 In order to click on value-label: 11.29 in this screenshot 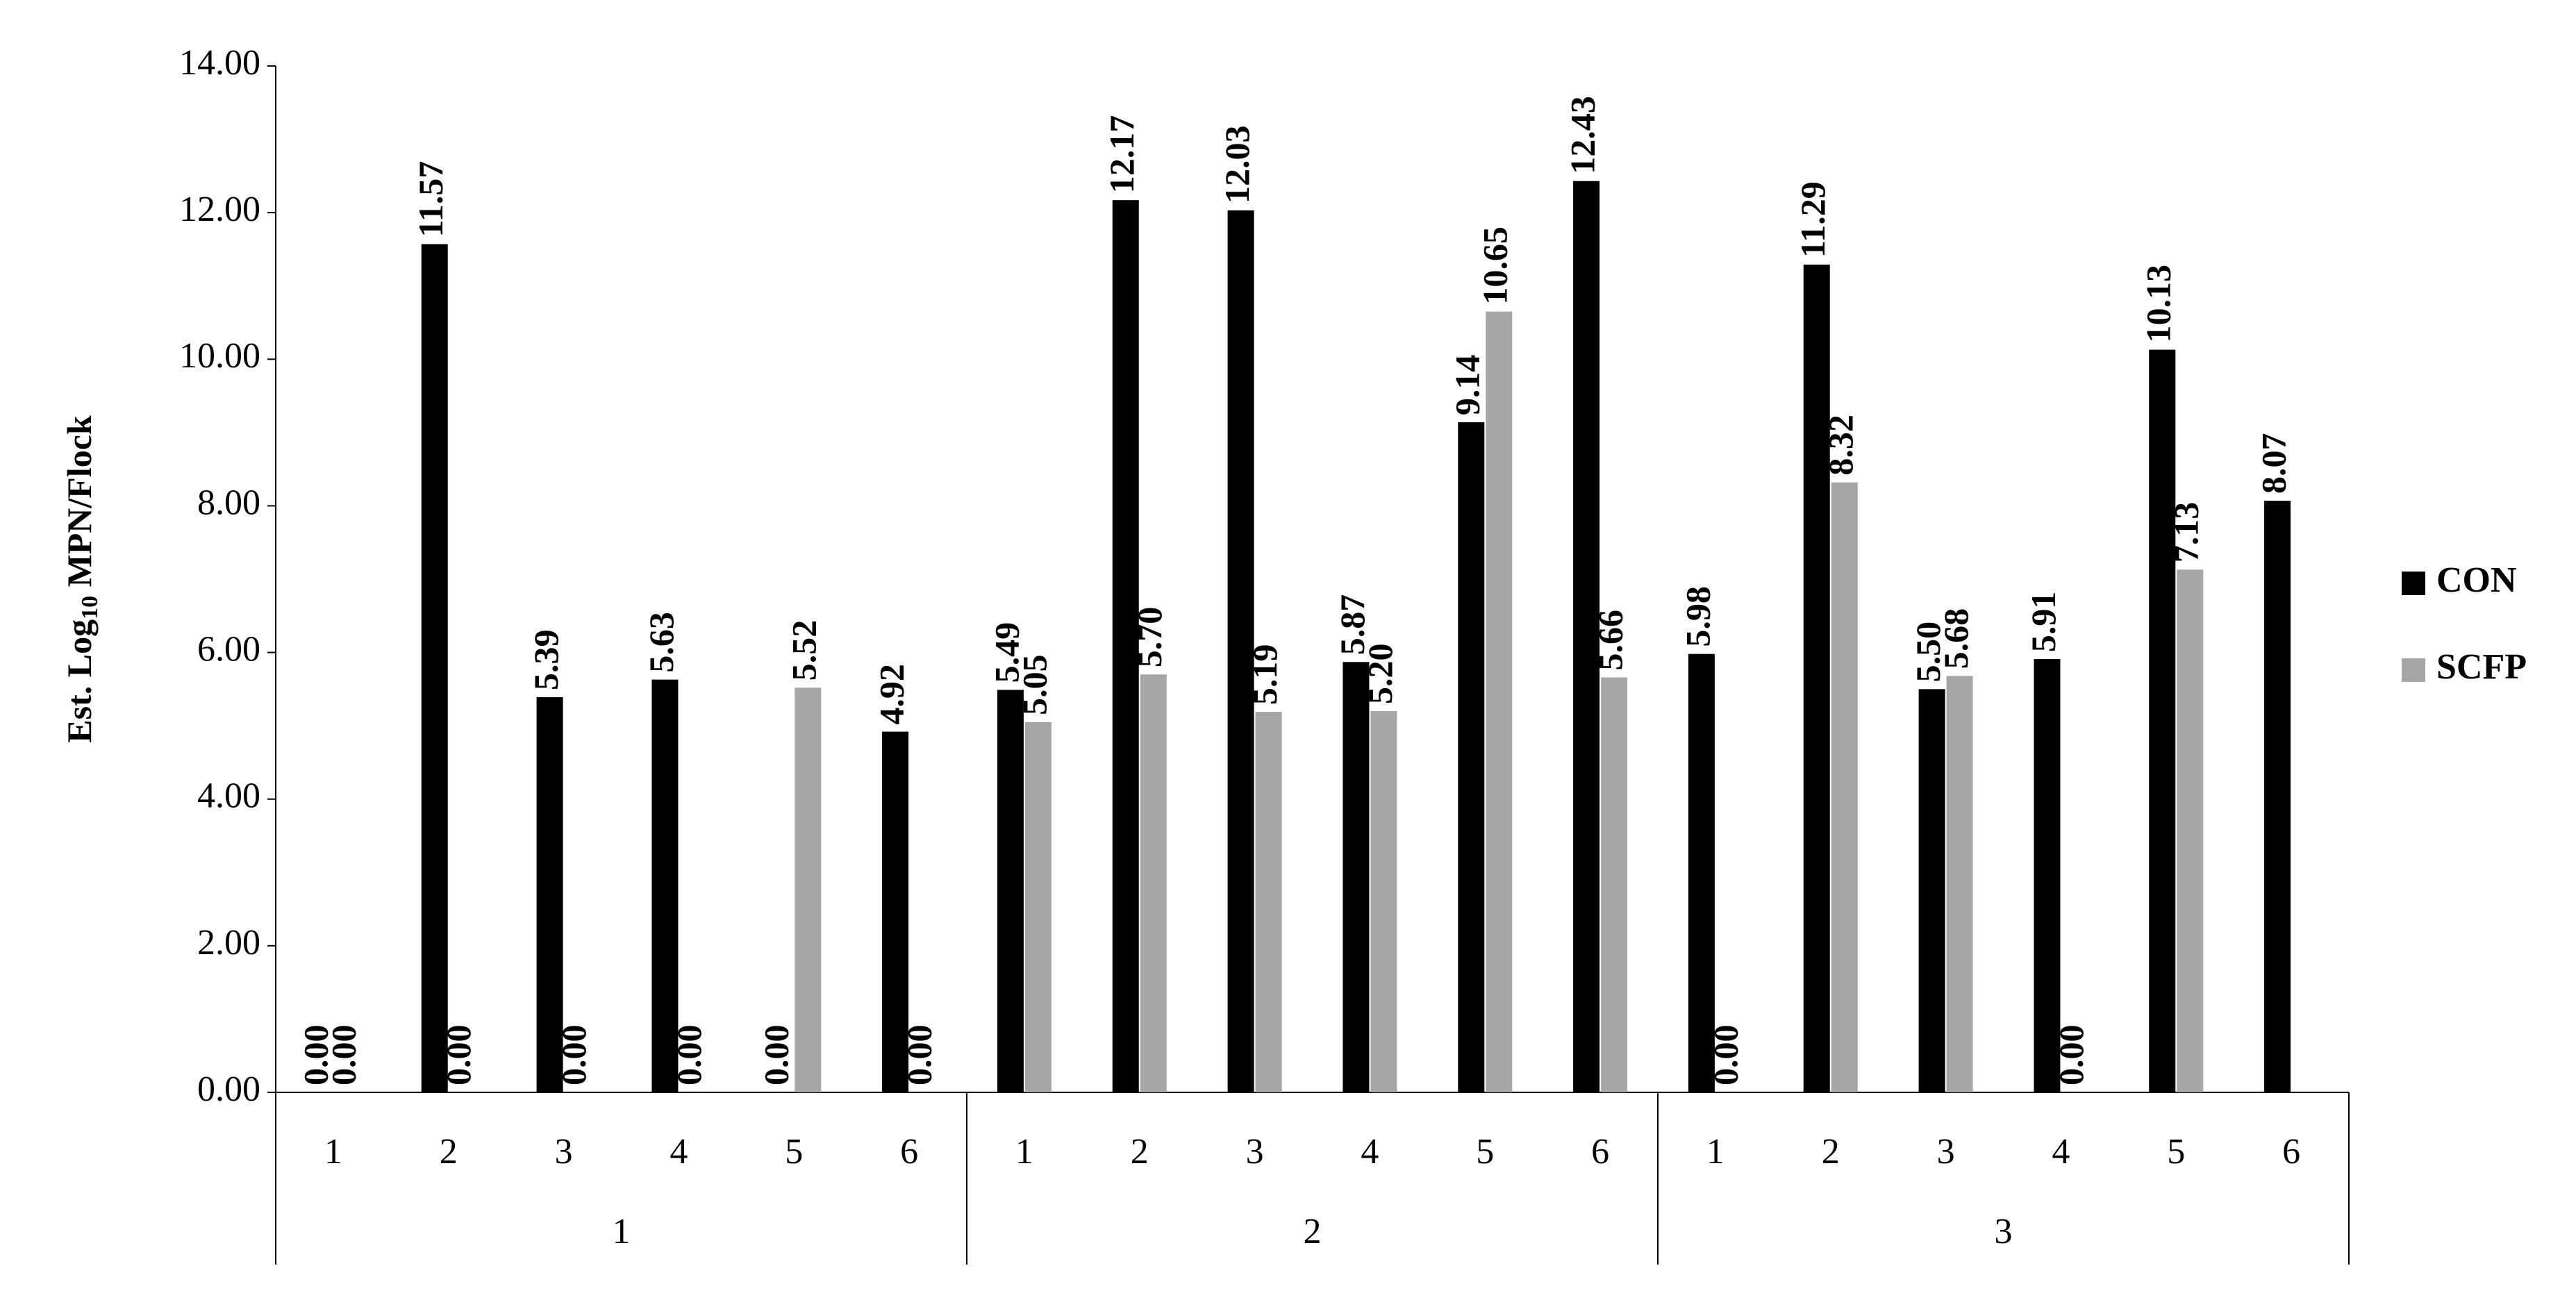, I will do `click(1812, 219)`.